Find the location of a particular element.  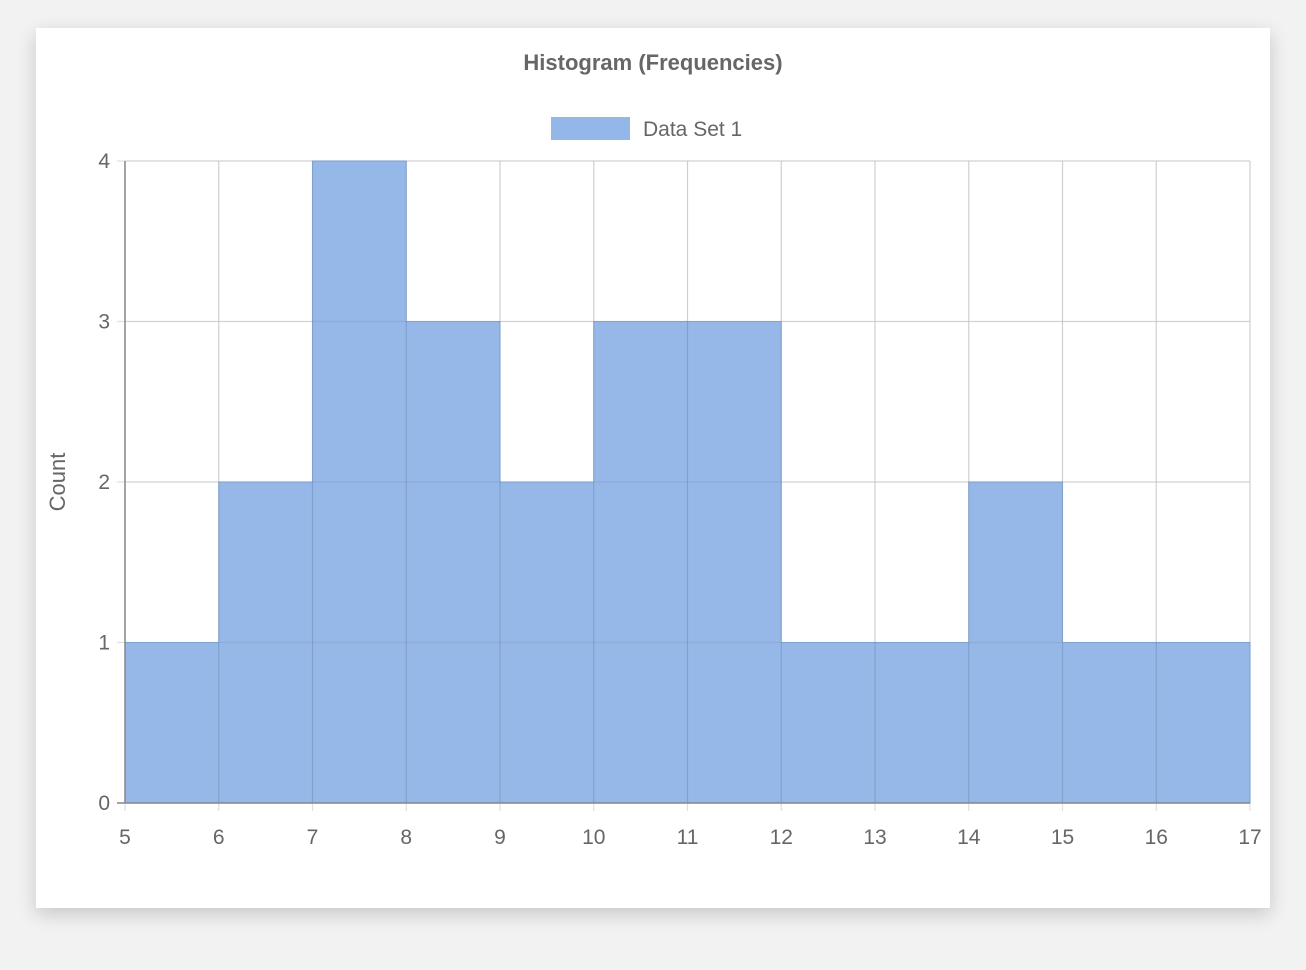

y-tick-label: 1 is located at coordinates (104, 643).